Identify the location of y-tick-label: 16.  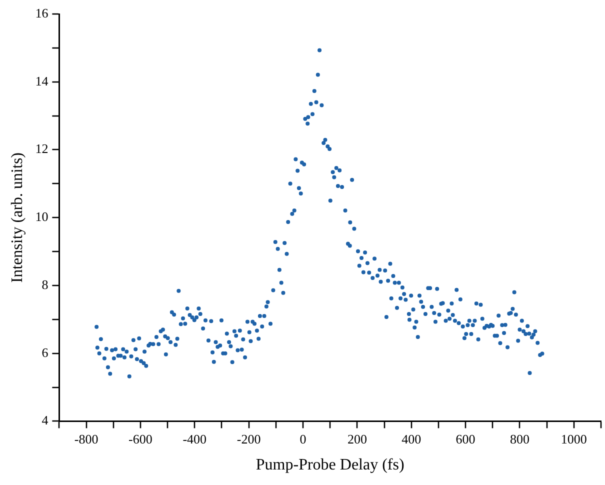
(42, 12).